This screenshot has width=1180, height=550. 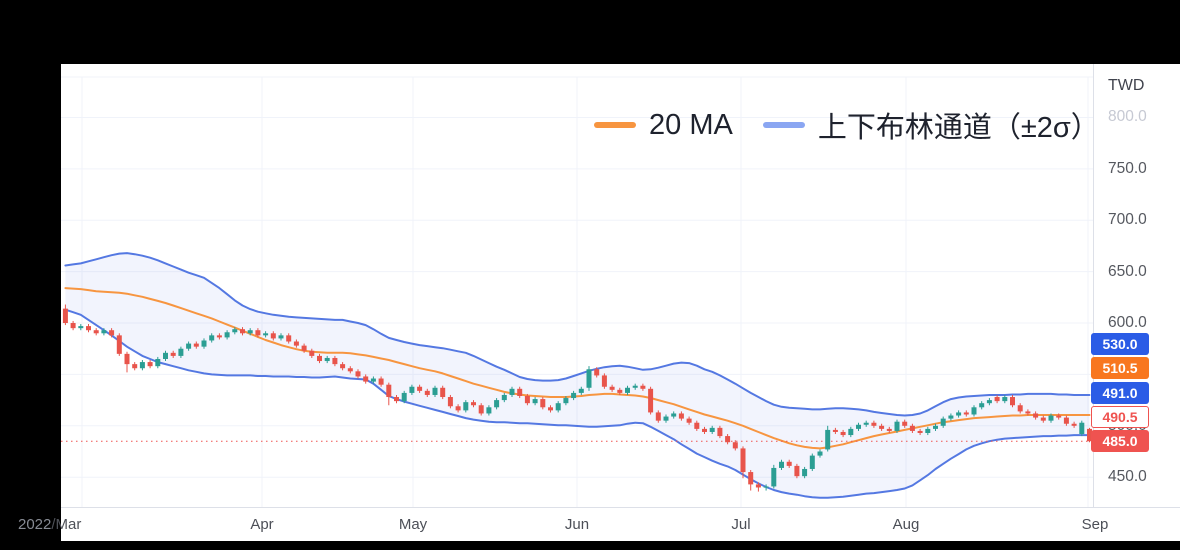 I want to click on time-axis-label: Jun, so click(x=577, y=524).